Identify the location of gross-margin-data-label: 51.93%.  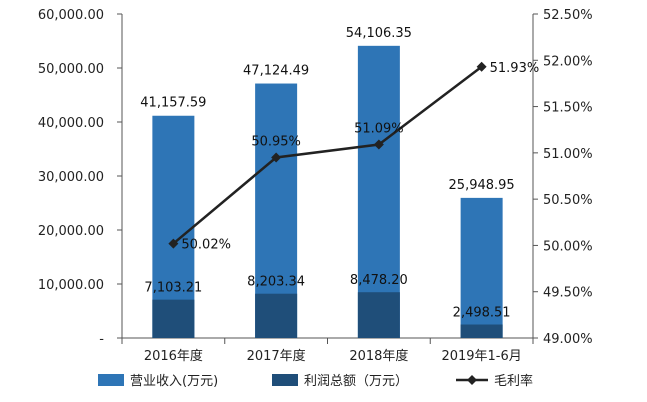
(515, 68).